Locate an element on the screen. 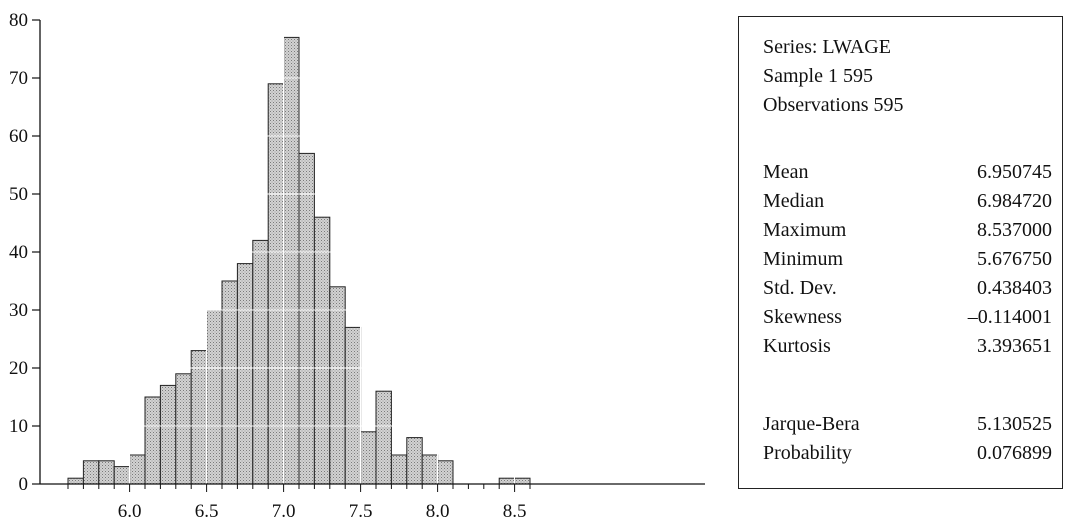 This screenshot has height=527, width=1068. observations-label: Observations 595 is located at coordinates (833, 105).